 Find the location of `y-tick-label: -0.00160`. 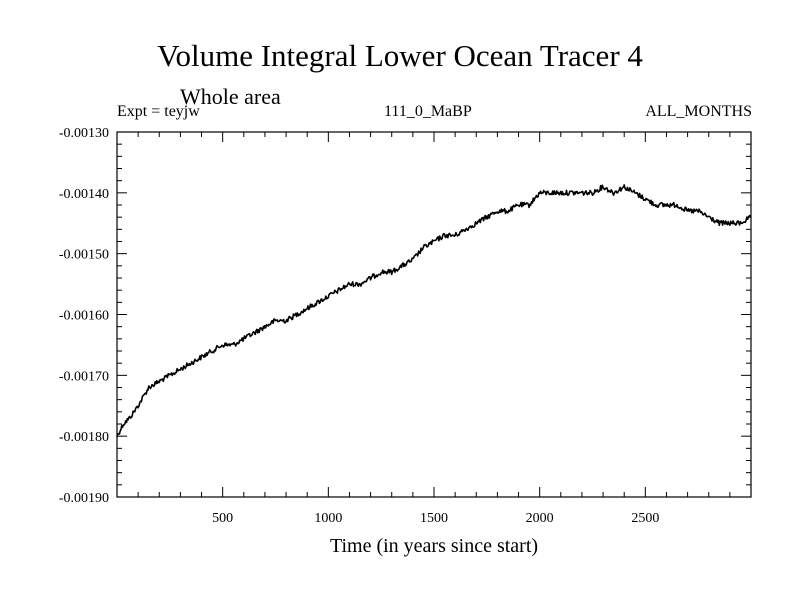

y-tick-label: -0.00160 is located at coordinates (84, 316).